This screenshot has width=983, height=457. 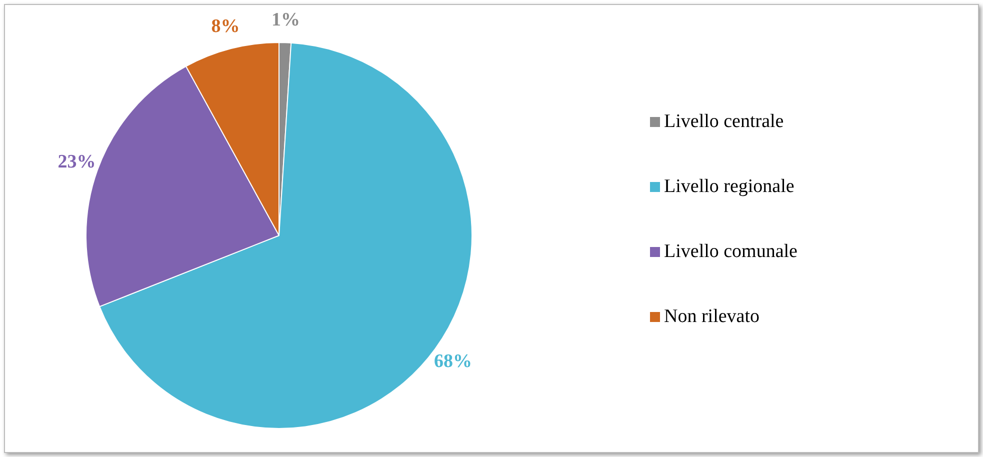 What do you see at coordinates (731, 251) in the screenshot?
I see `legend-label: Livello comunale` at bounding box center [731, 251].